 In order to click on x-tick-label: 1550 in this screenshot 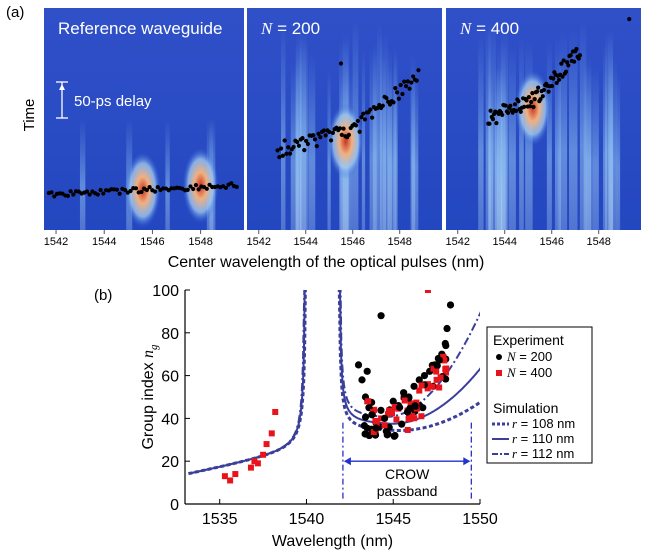, I will do `click(480, 519)`.